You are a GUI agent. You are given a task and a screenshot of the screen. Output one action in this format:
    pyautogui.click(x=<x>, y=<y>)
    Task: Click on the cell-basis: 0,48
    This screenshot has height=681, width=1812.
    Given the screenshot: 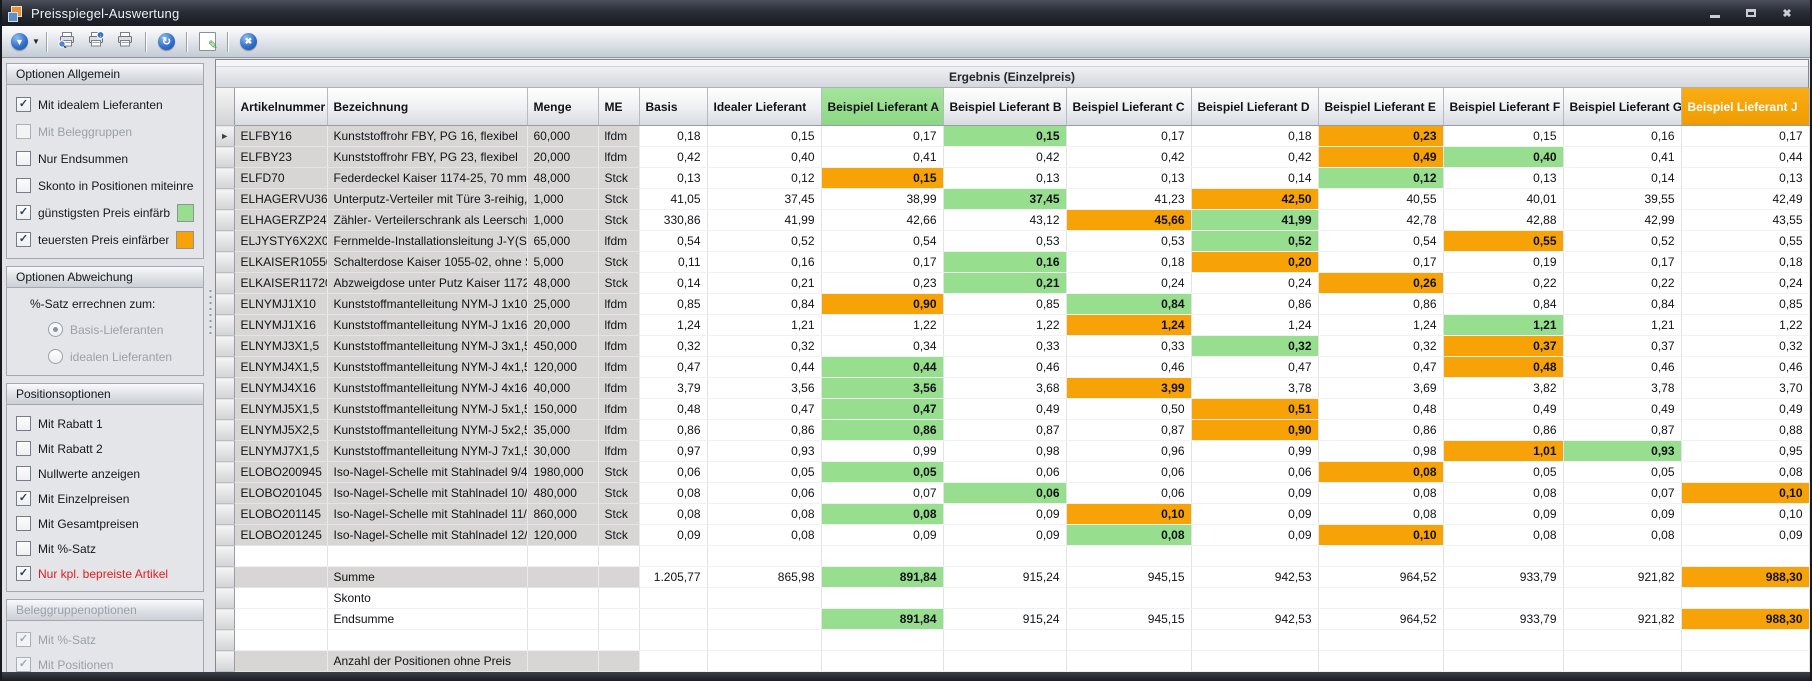 What is the action you would take?
    pyautogui.click(x=673, y=409)
    